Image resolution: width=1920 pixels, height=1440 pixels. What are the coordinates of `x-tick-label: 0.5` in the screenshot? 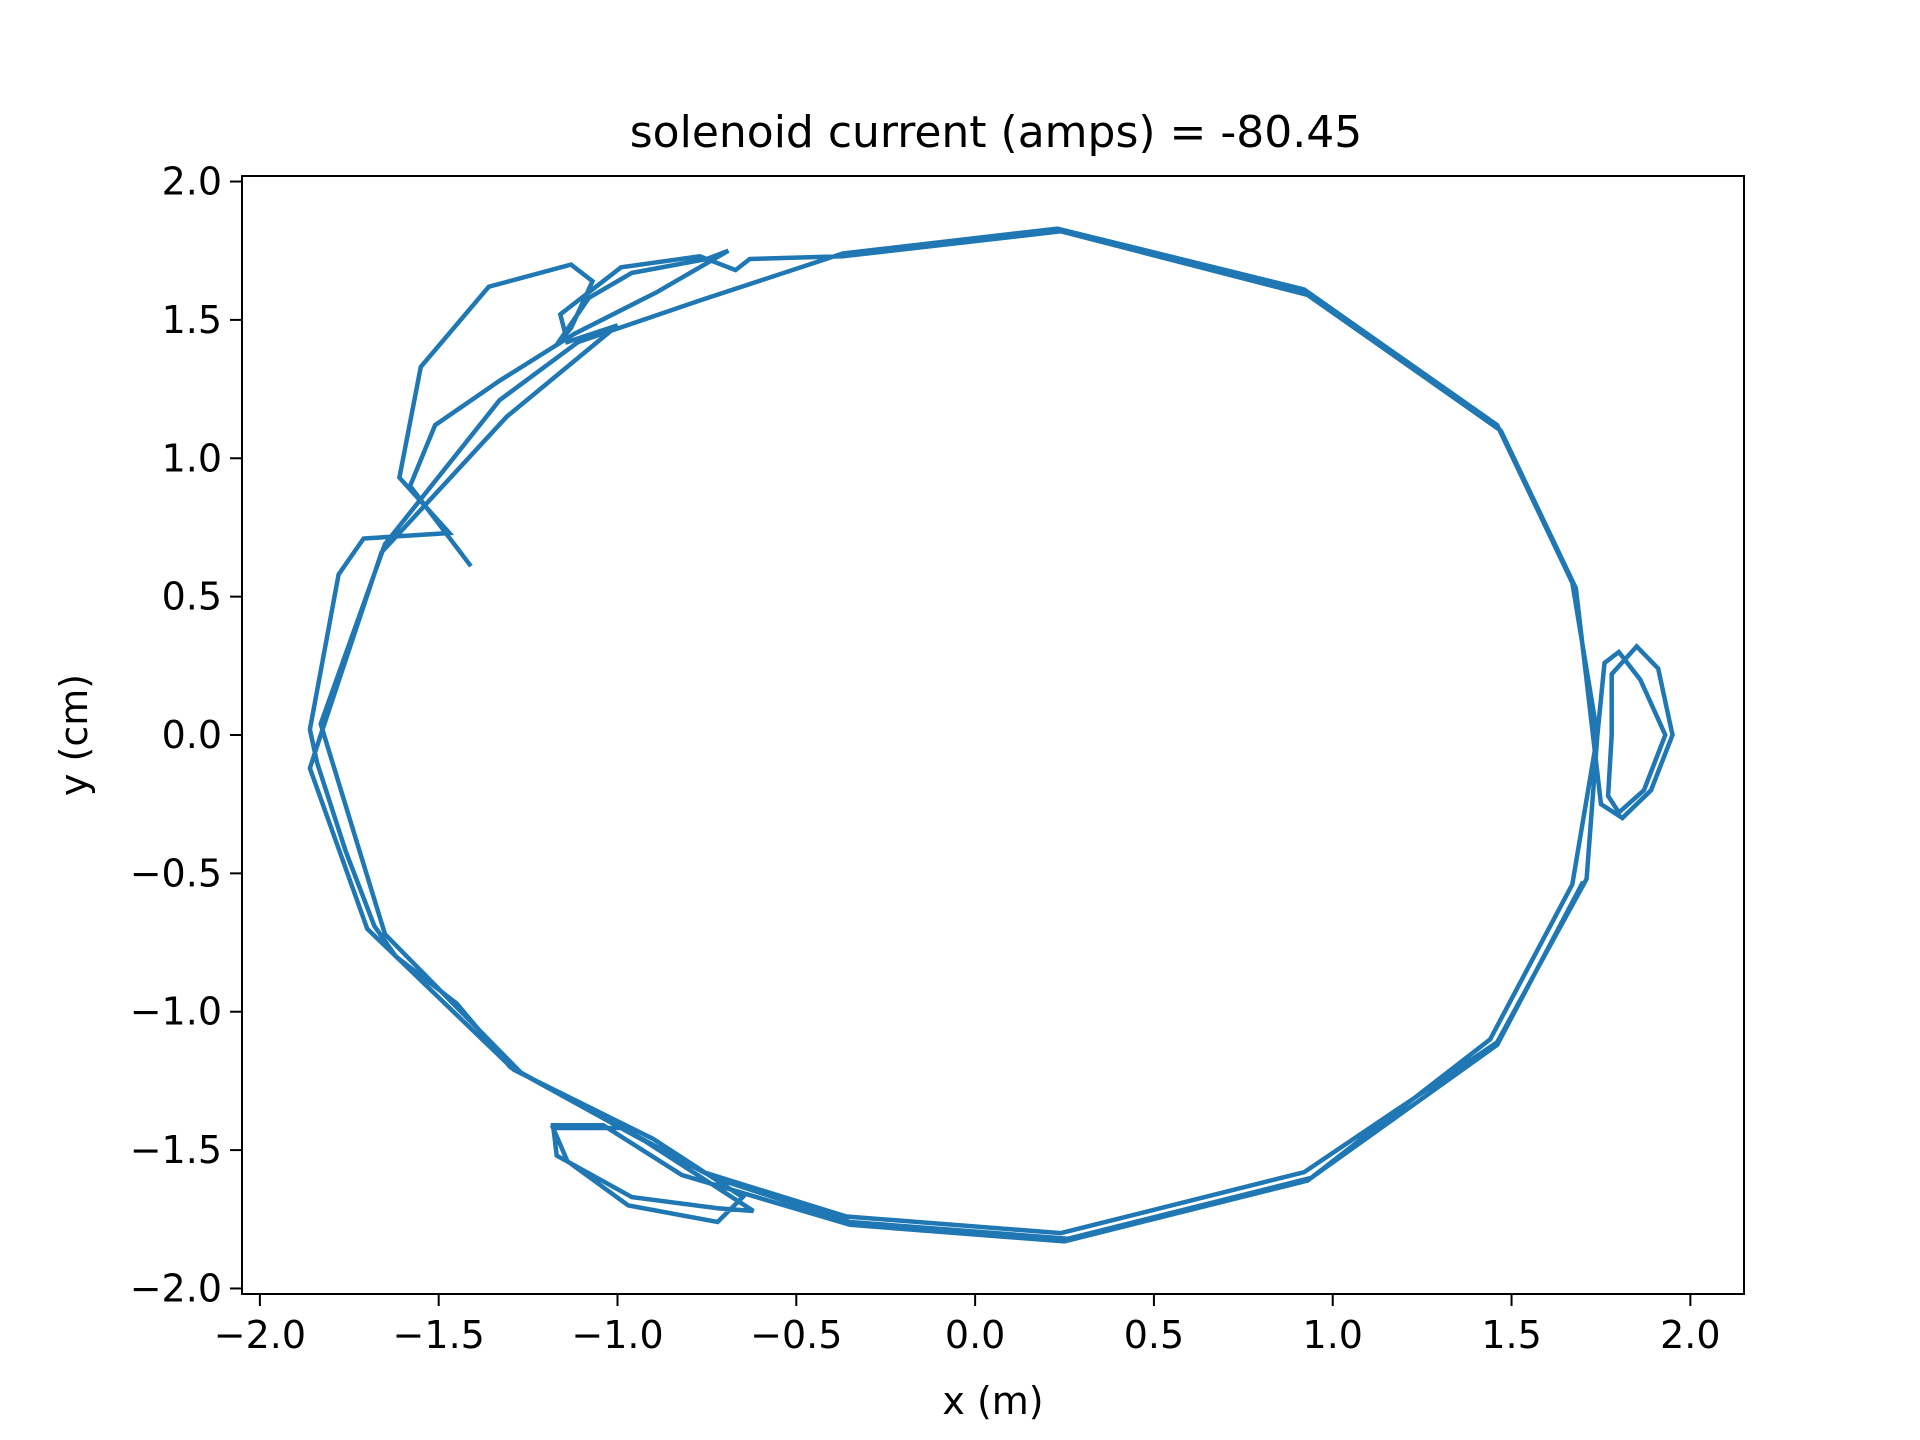 It's located at (1154, 1335).